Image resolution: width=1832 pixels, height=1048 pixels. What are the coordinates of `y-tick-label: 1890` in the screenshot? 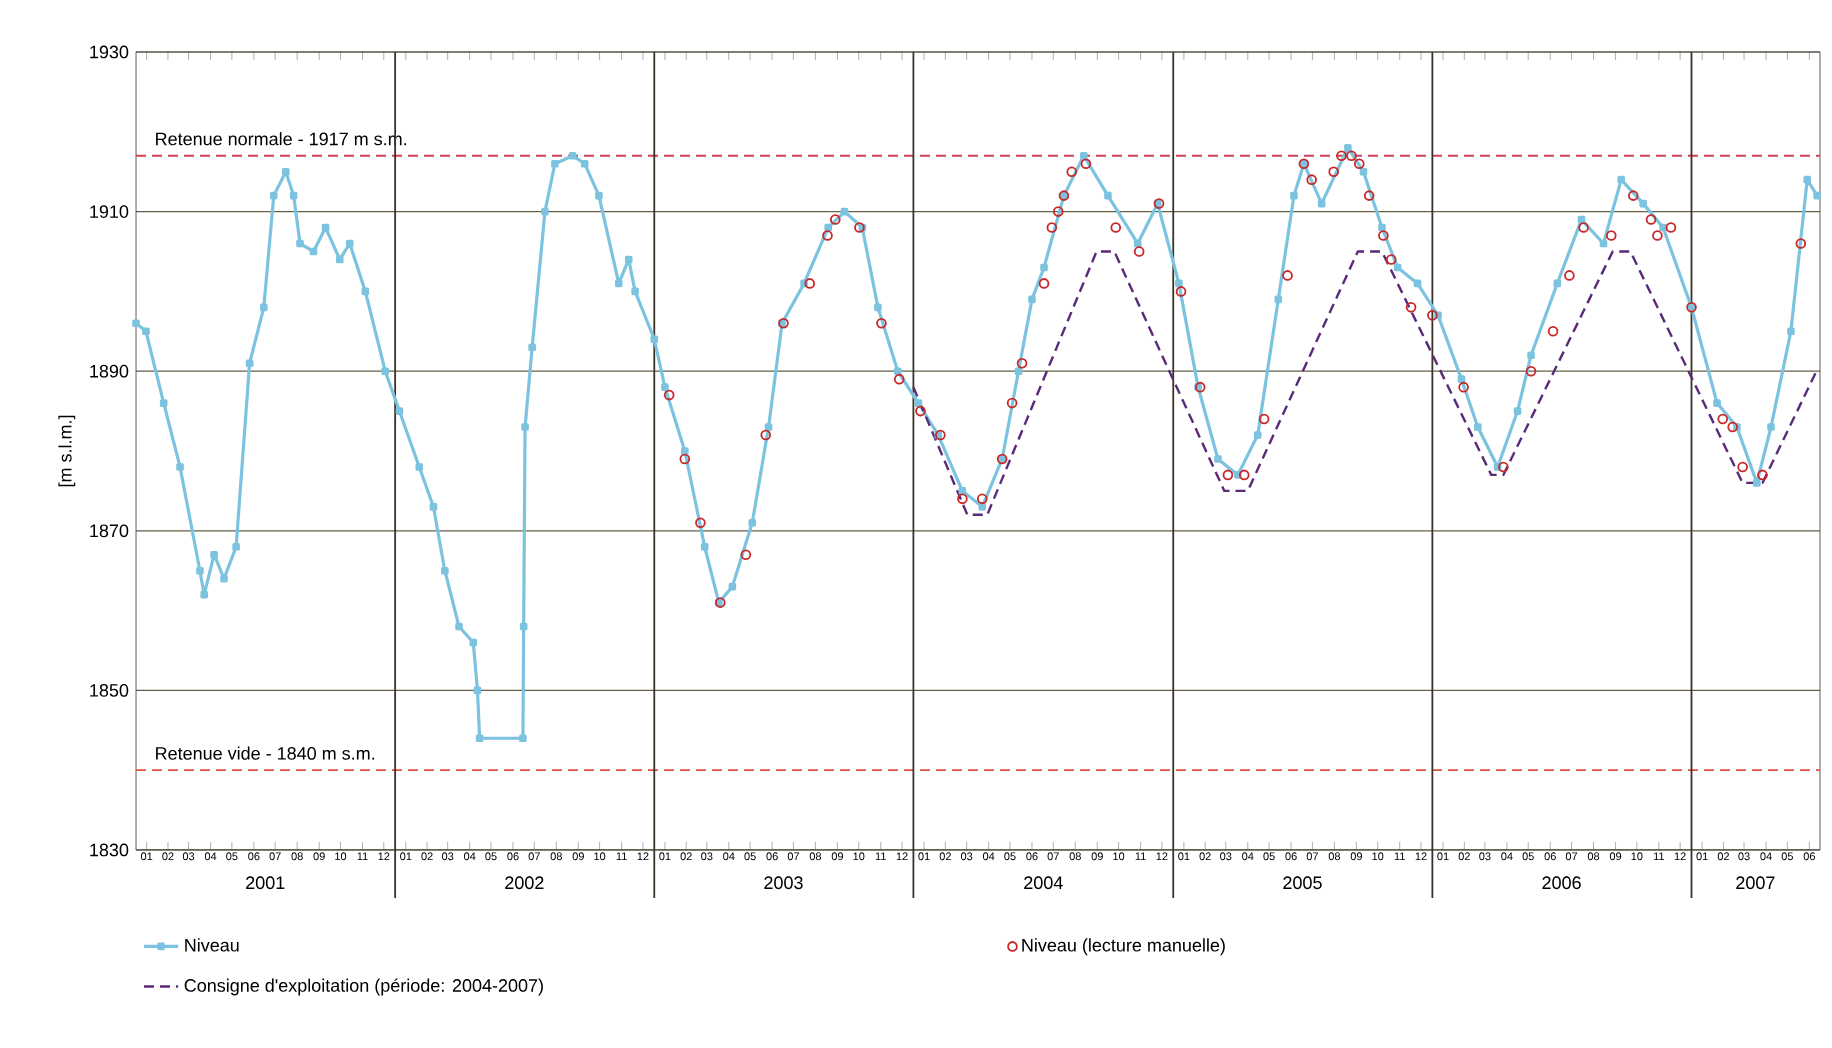 It's located at (109, 371).